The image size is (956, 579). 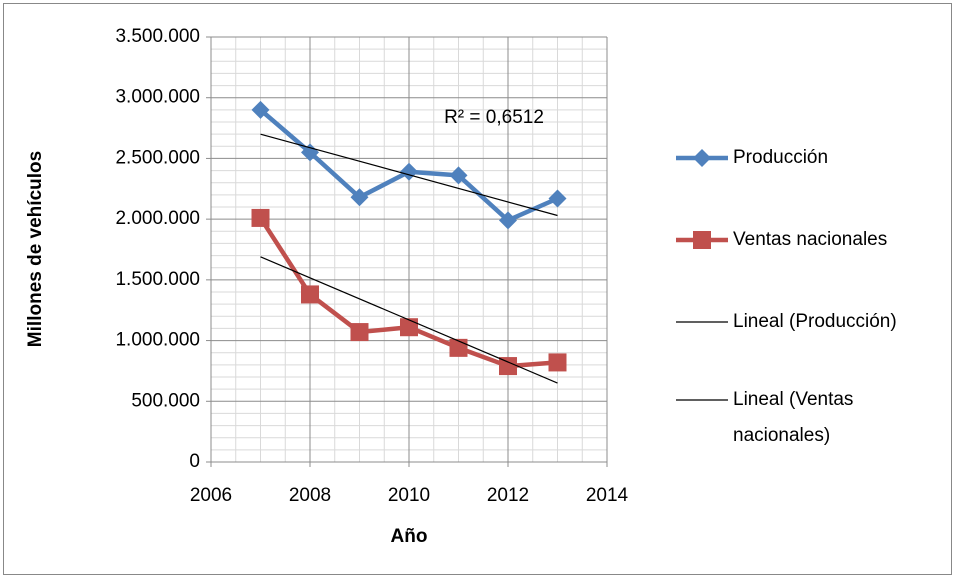 What do you see at coordinates (409, 495) in the screenshot?
I see `x-tick-label: 2010` at bounding box center [409, 495].